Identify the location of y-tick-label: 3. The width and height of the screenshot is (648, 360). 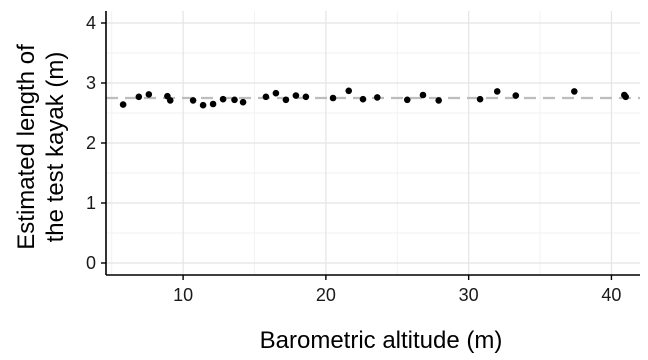
(91, 83).